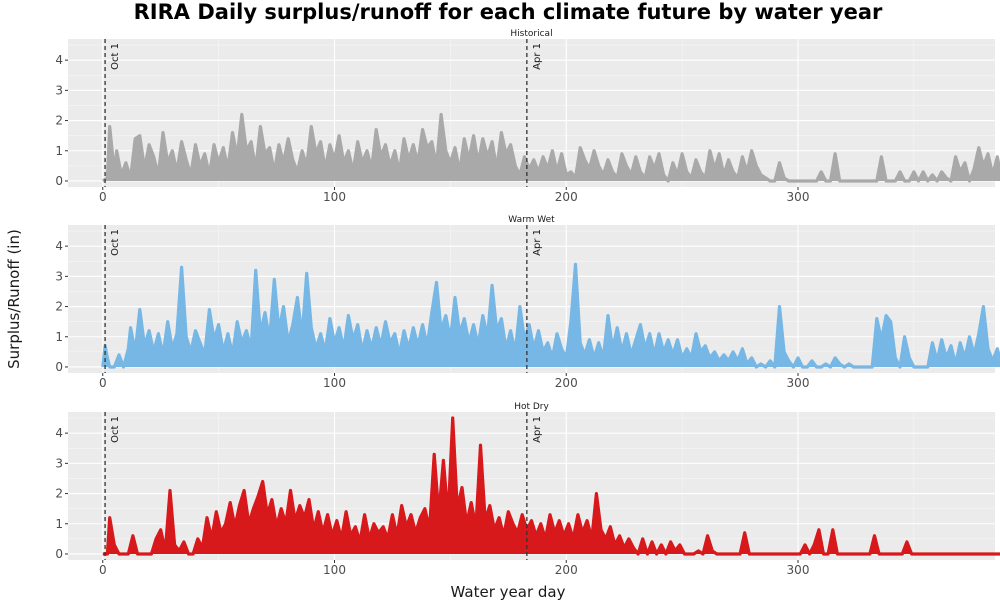 This screenshot has height=600, width=1000. What do you see at coordinates (550, 147) in the screenshot?
I see `series-line` at bounding box center [550, 147].